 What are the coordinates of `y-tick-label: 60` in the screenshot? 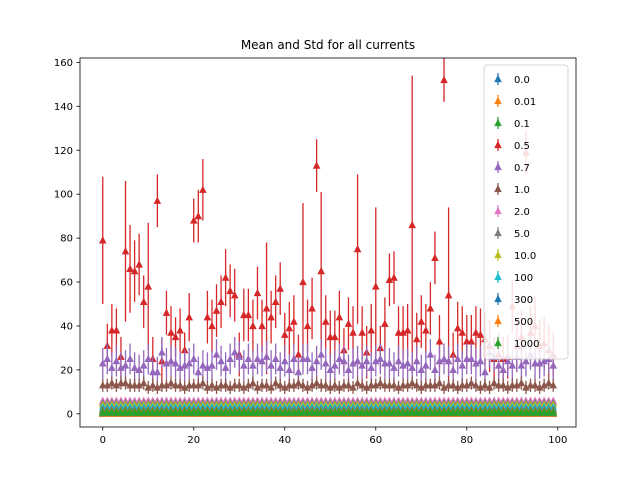 It's located at (66, 283).